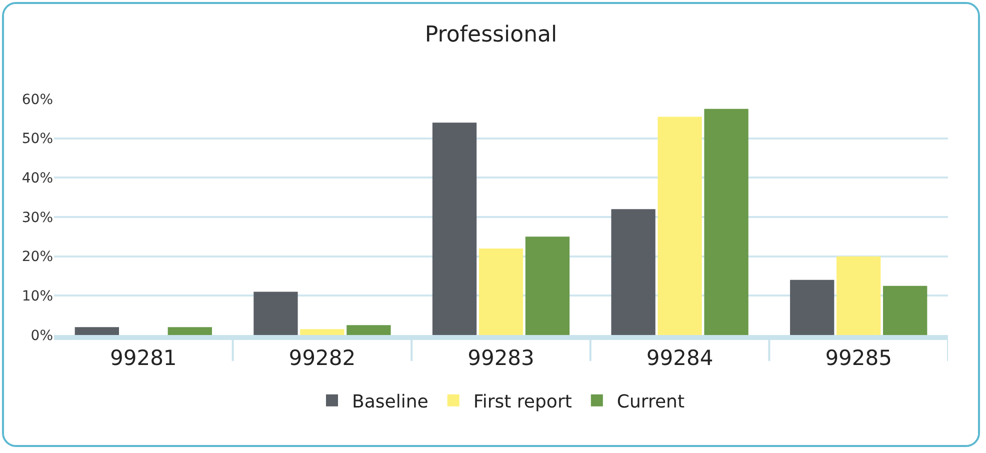 Image resolution: width=986 pixels, height=453 pixels. Describe the element at coordinates (37, 178) in the screenshot. I see `y-tick-label: 40%` at that location.